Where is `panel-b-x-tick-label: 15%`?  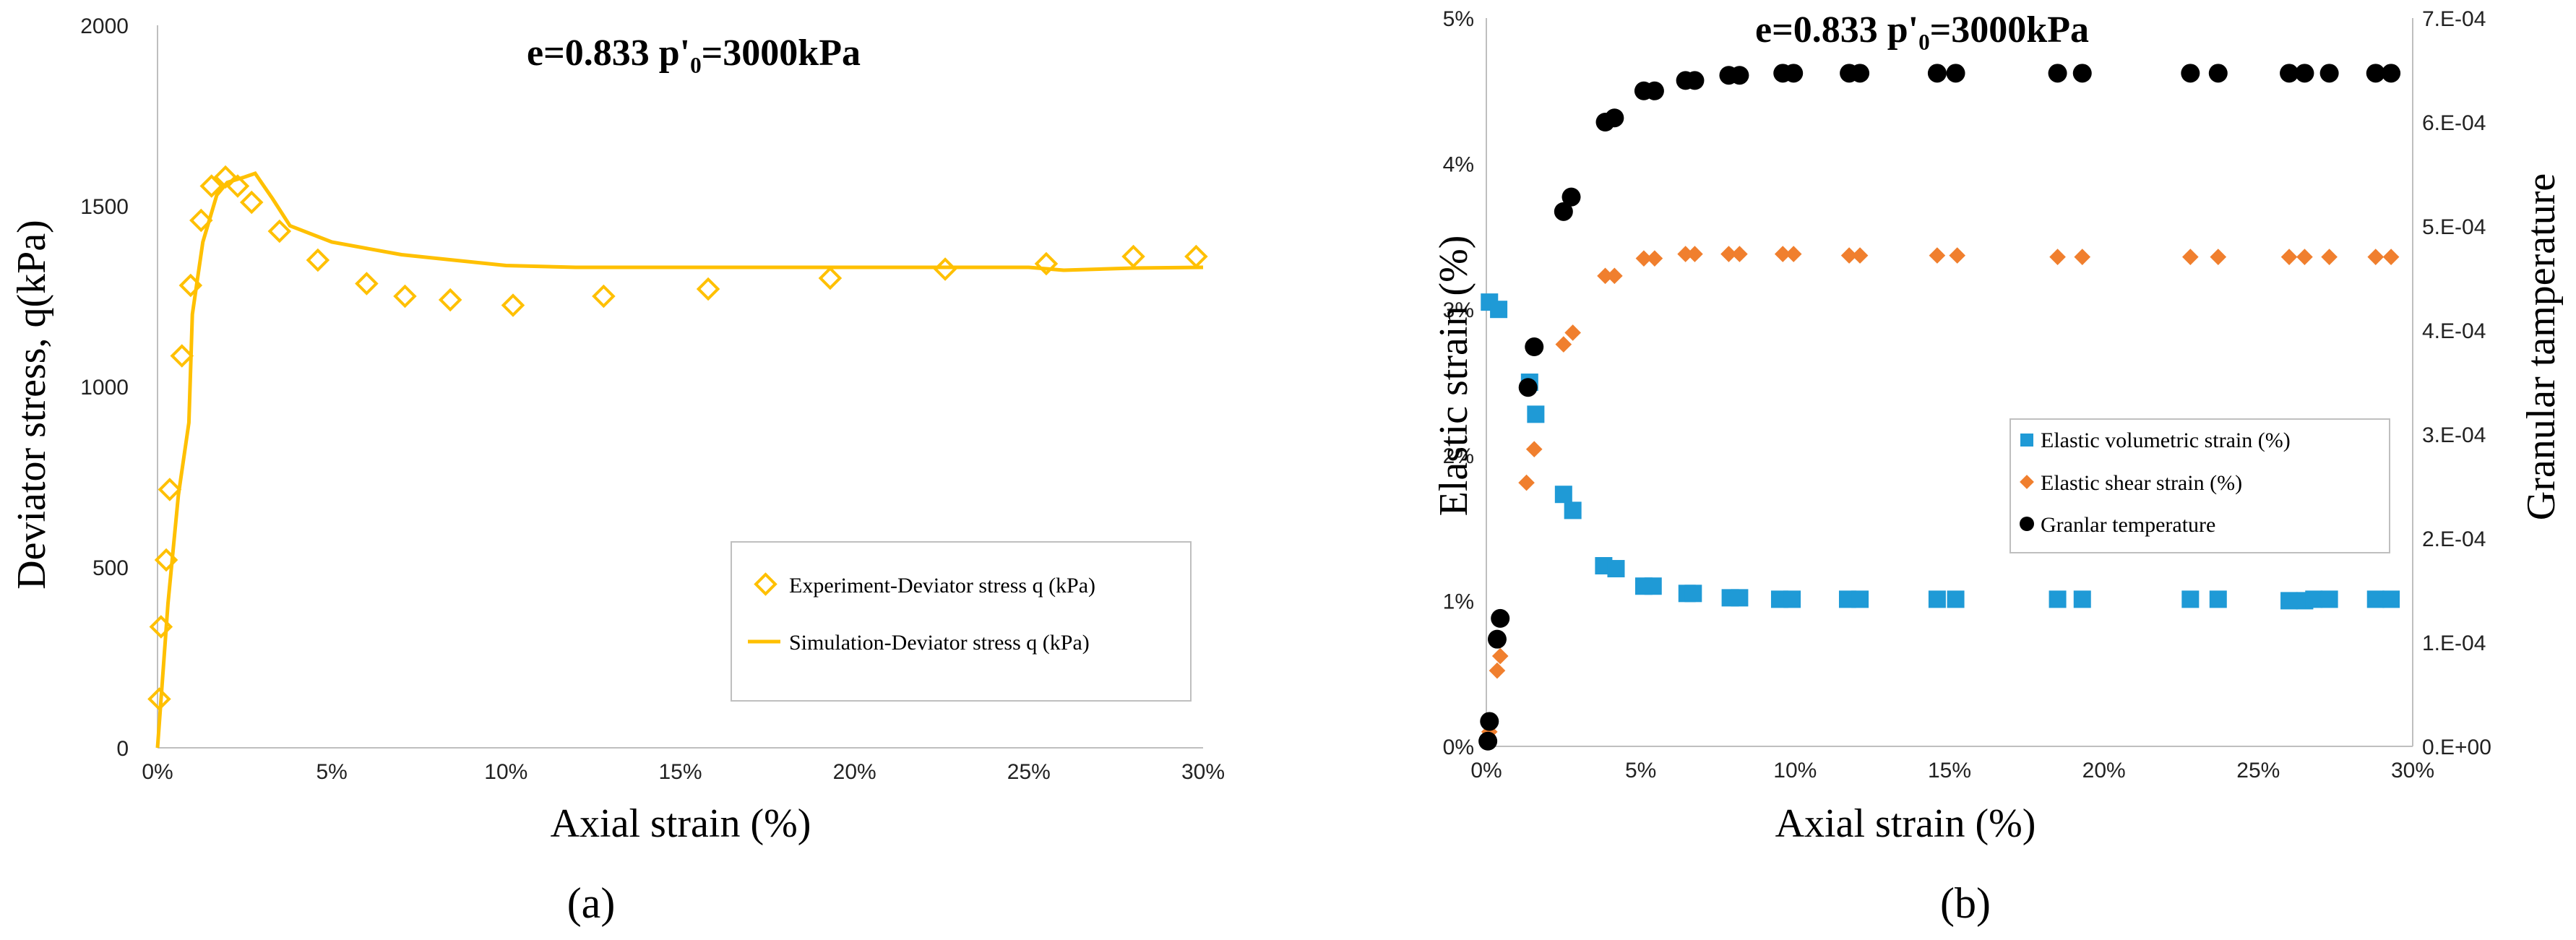
panel-b-x-tick-label: 15% is located at coordinates (1949, 770).